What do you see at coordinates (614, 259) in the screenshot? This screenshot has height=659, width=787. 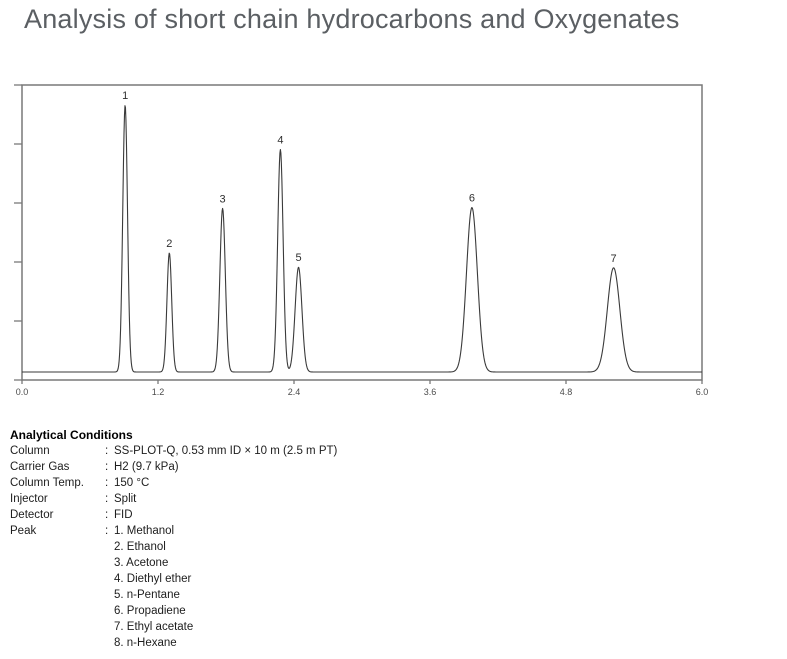 I see `peak-label-7: 7` at bounding box center [614, 259].